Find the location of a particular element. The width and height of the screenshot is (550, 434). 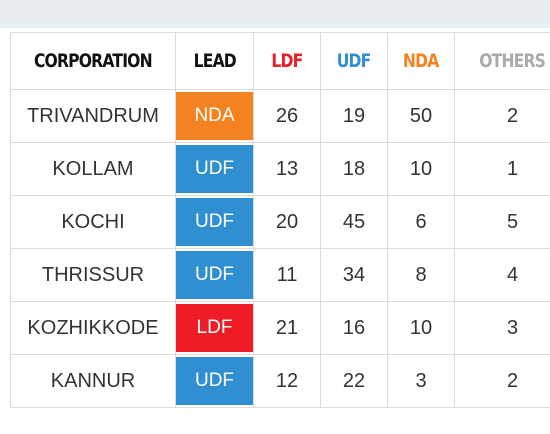

lead-badge: NDA is located at coordinates (214, 116).